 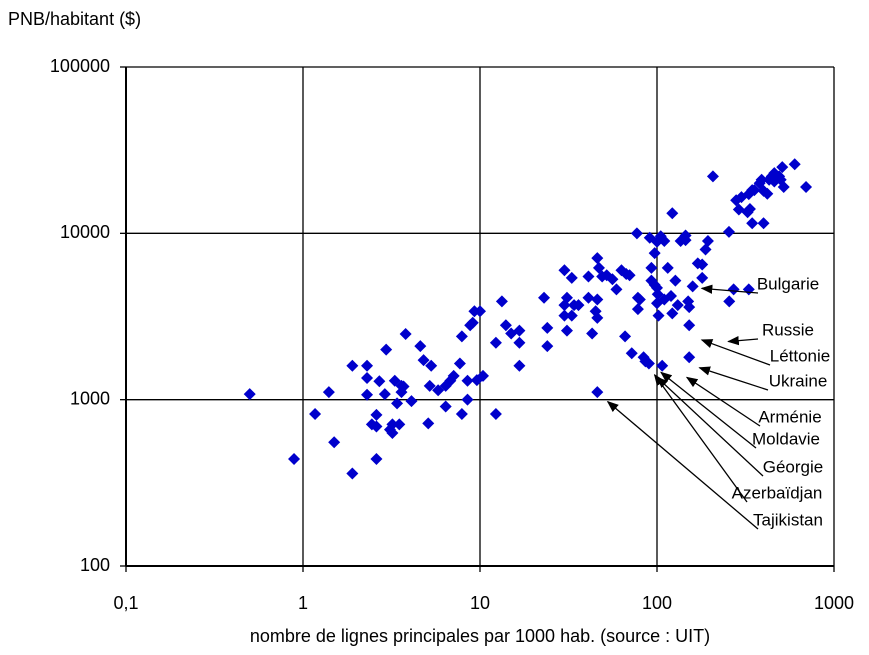 I want to click on x-tick-label: 100, so click(x=657, y=603).